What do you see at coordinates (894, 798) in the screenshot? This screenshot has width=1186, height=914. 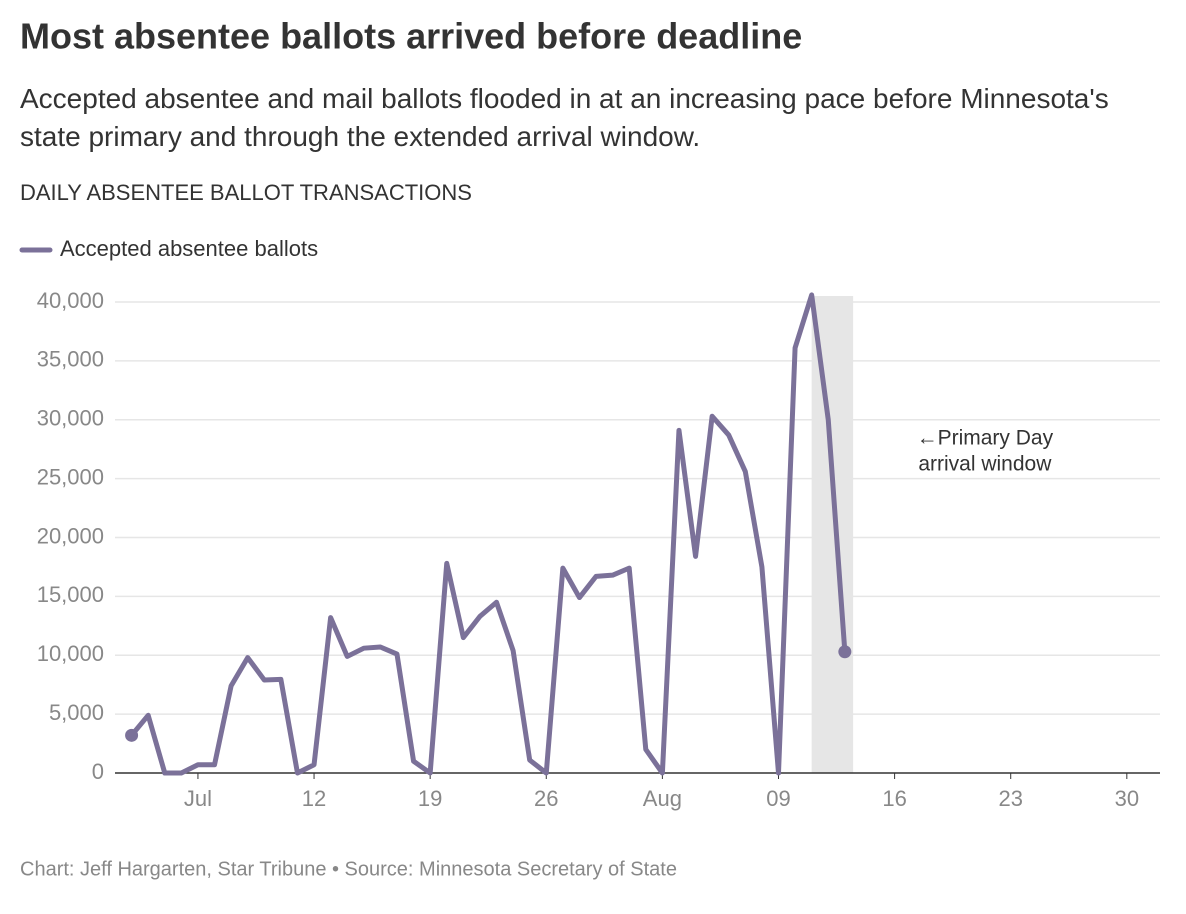 I see `x-tick-label: 16` at bounding box center [894, 798].